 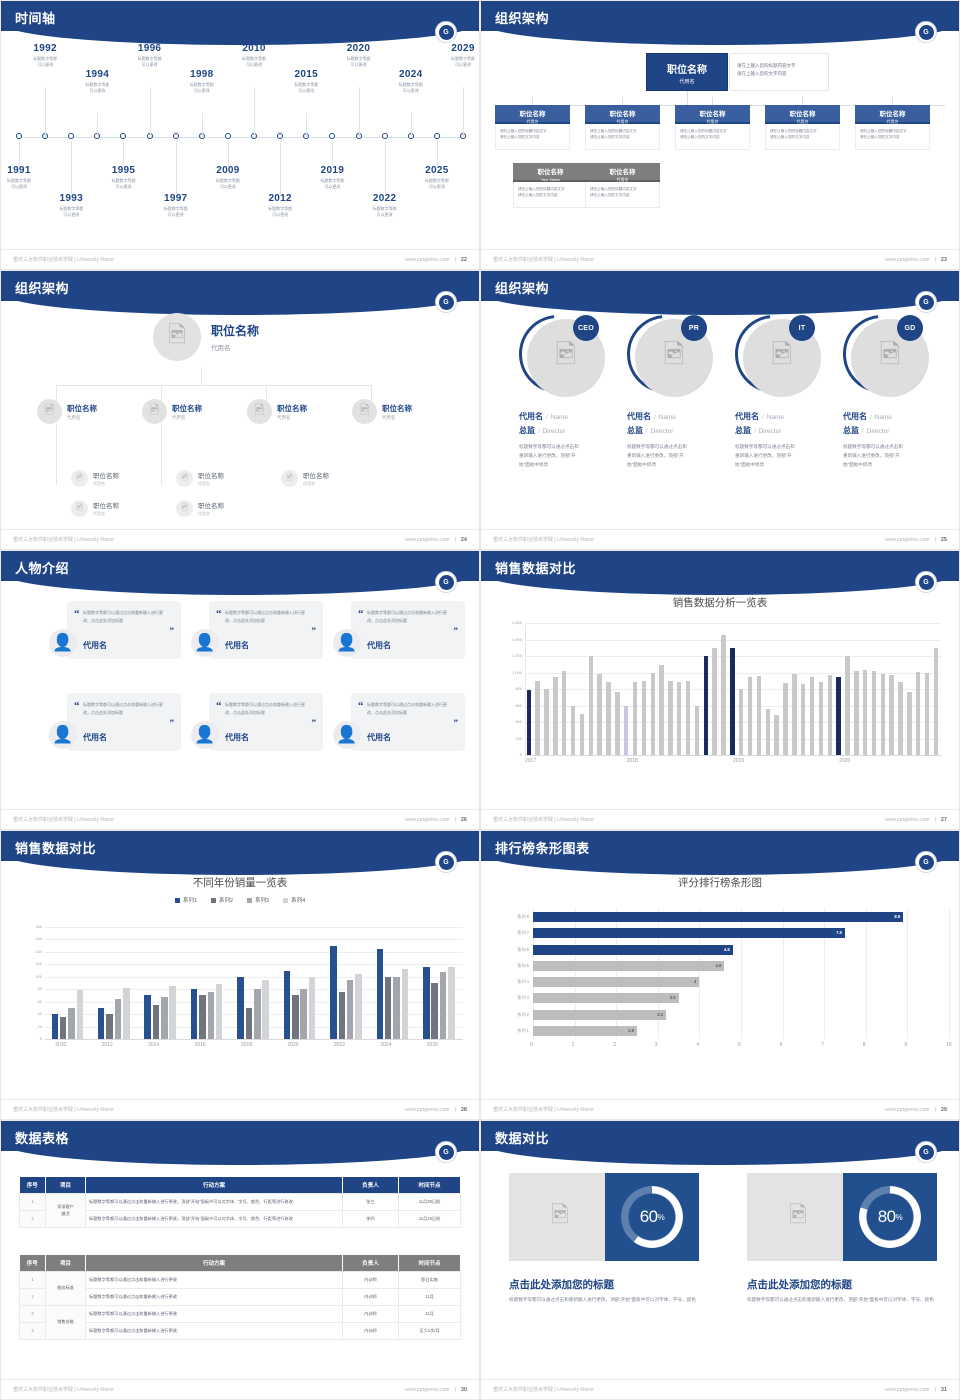 What do you see at coordinates (550, 185) in the screenshot?
I see `org-card: 职位名称 Your Name 请在止输入您的标题内容文字 请在止输入您的文字内容` at bounding box center [550, 185].